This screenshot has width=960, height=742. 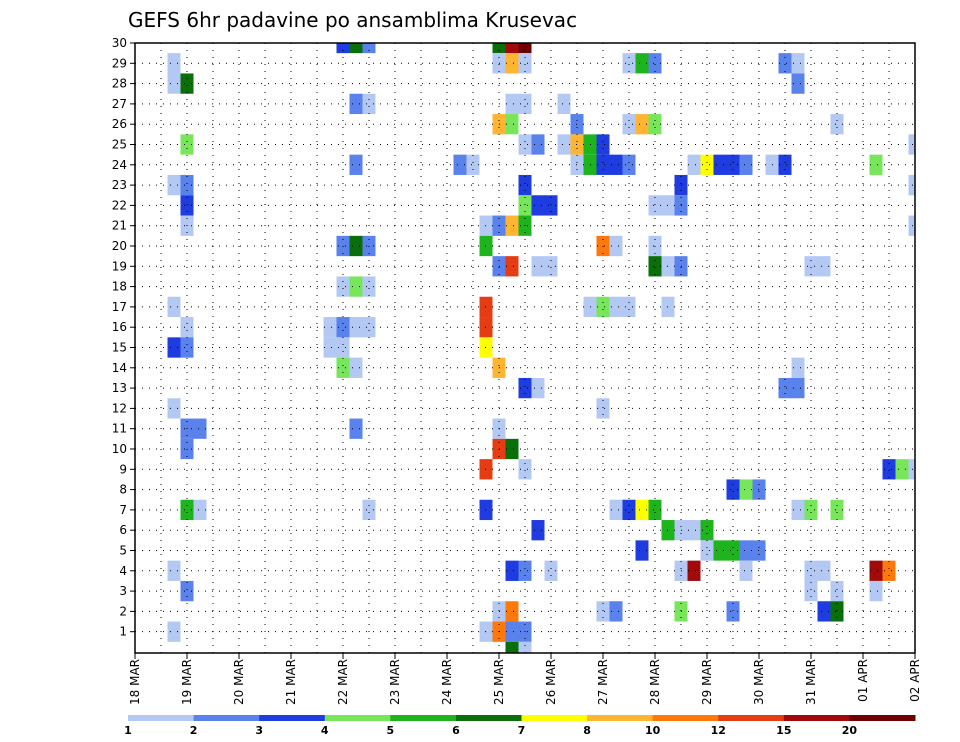 I want to click on chart-title: GEFS 6hr padavine po ansamblima Krusevac, so click(x=352, y=20).